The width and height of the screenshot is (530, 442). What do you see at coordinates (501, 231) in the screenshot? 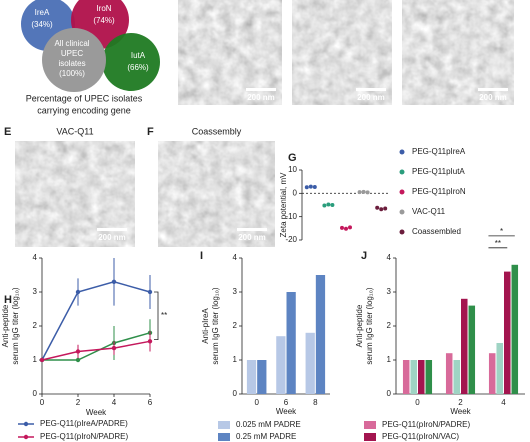
I see `annotation: *` at bounding box center [501, 231].